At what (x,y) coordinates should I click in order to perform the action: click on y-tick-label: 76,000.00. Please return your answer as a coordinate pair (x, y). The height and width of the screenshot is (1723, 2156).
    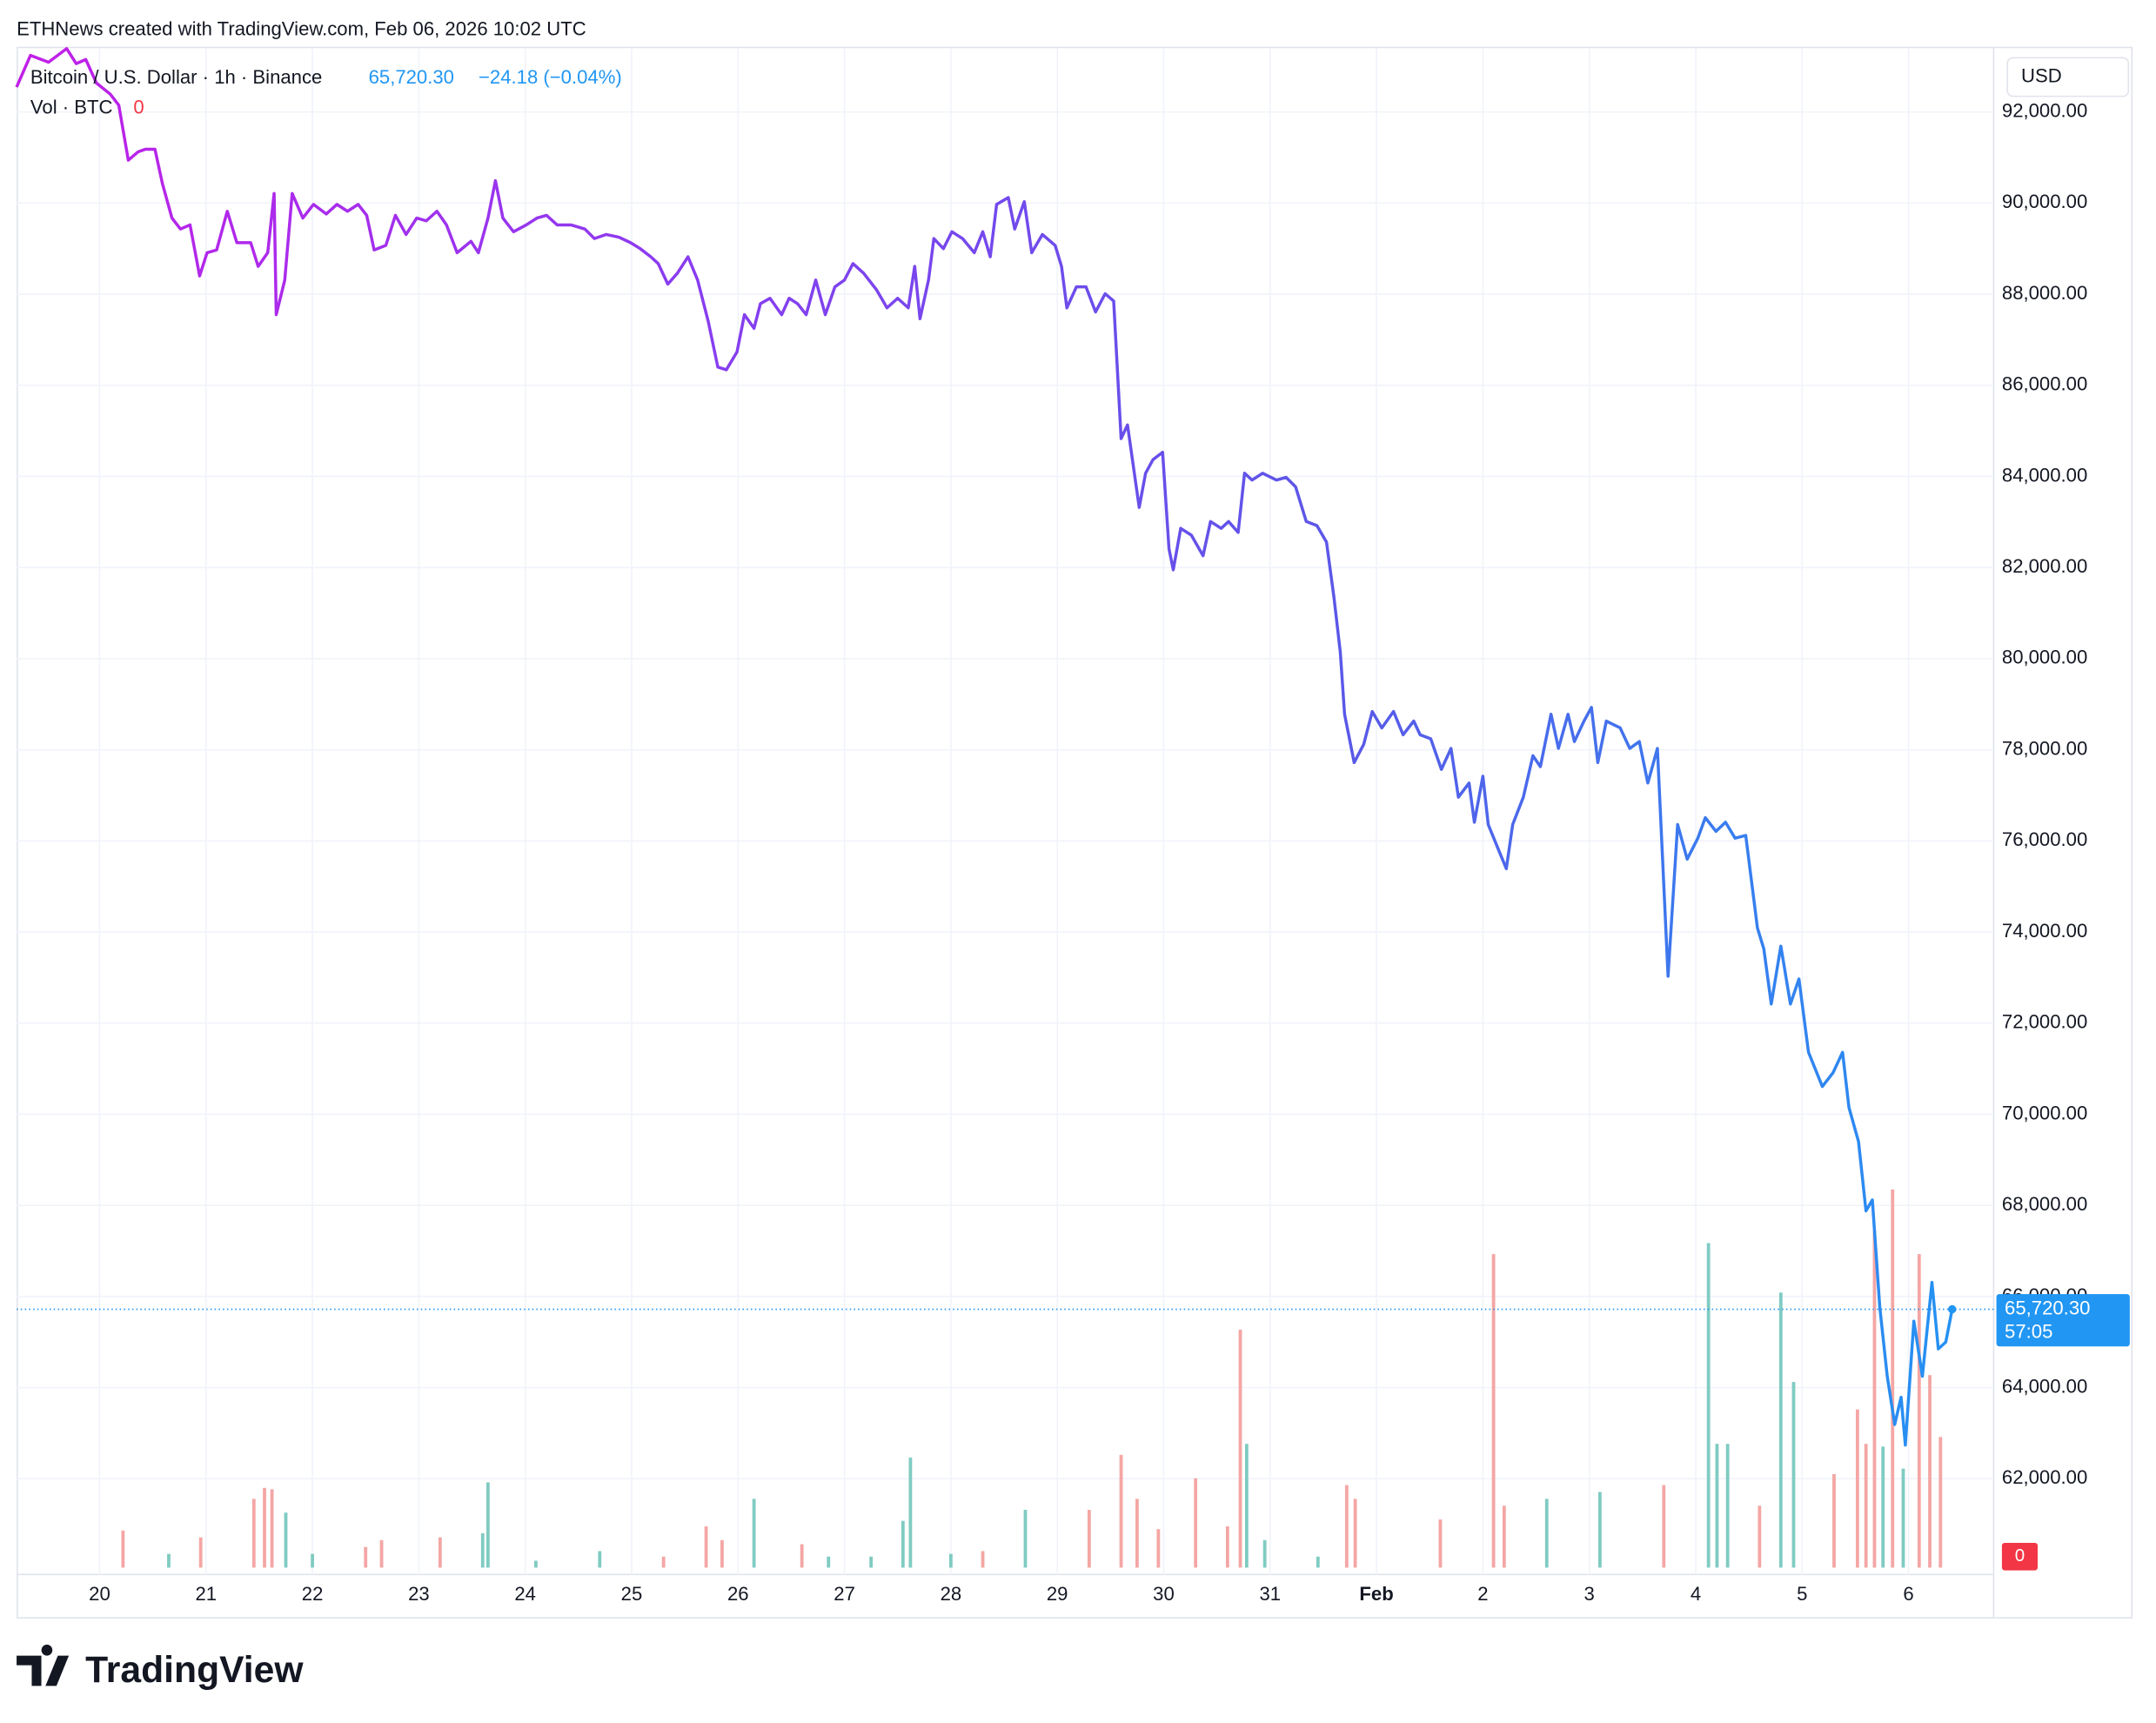
    Looking at the image, I should click on (2044, 839).